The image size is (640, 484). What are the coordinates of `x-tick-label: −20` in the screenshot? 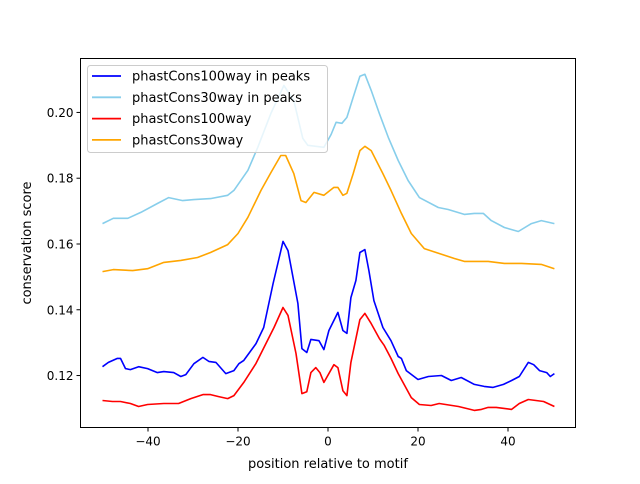 It's located at (237, 442).